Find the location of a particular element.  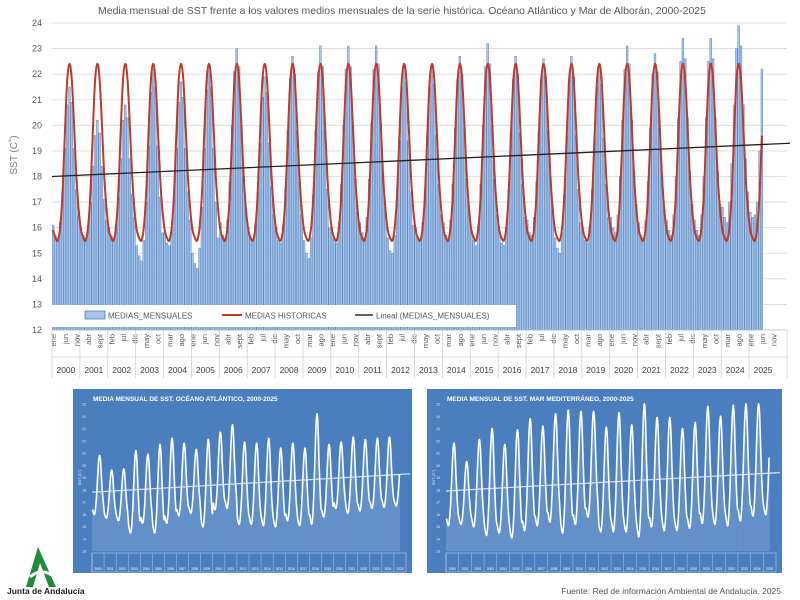

x-year-label: 2024 is located at coordinates (735, 370).